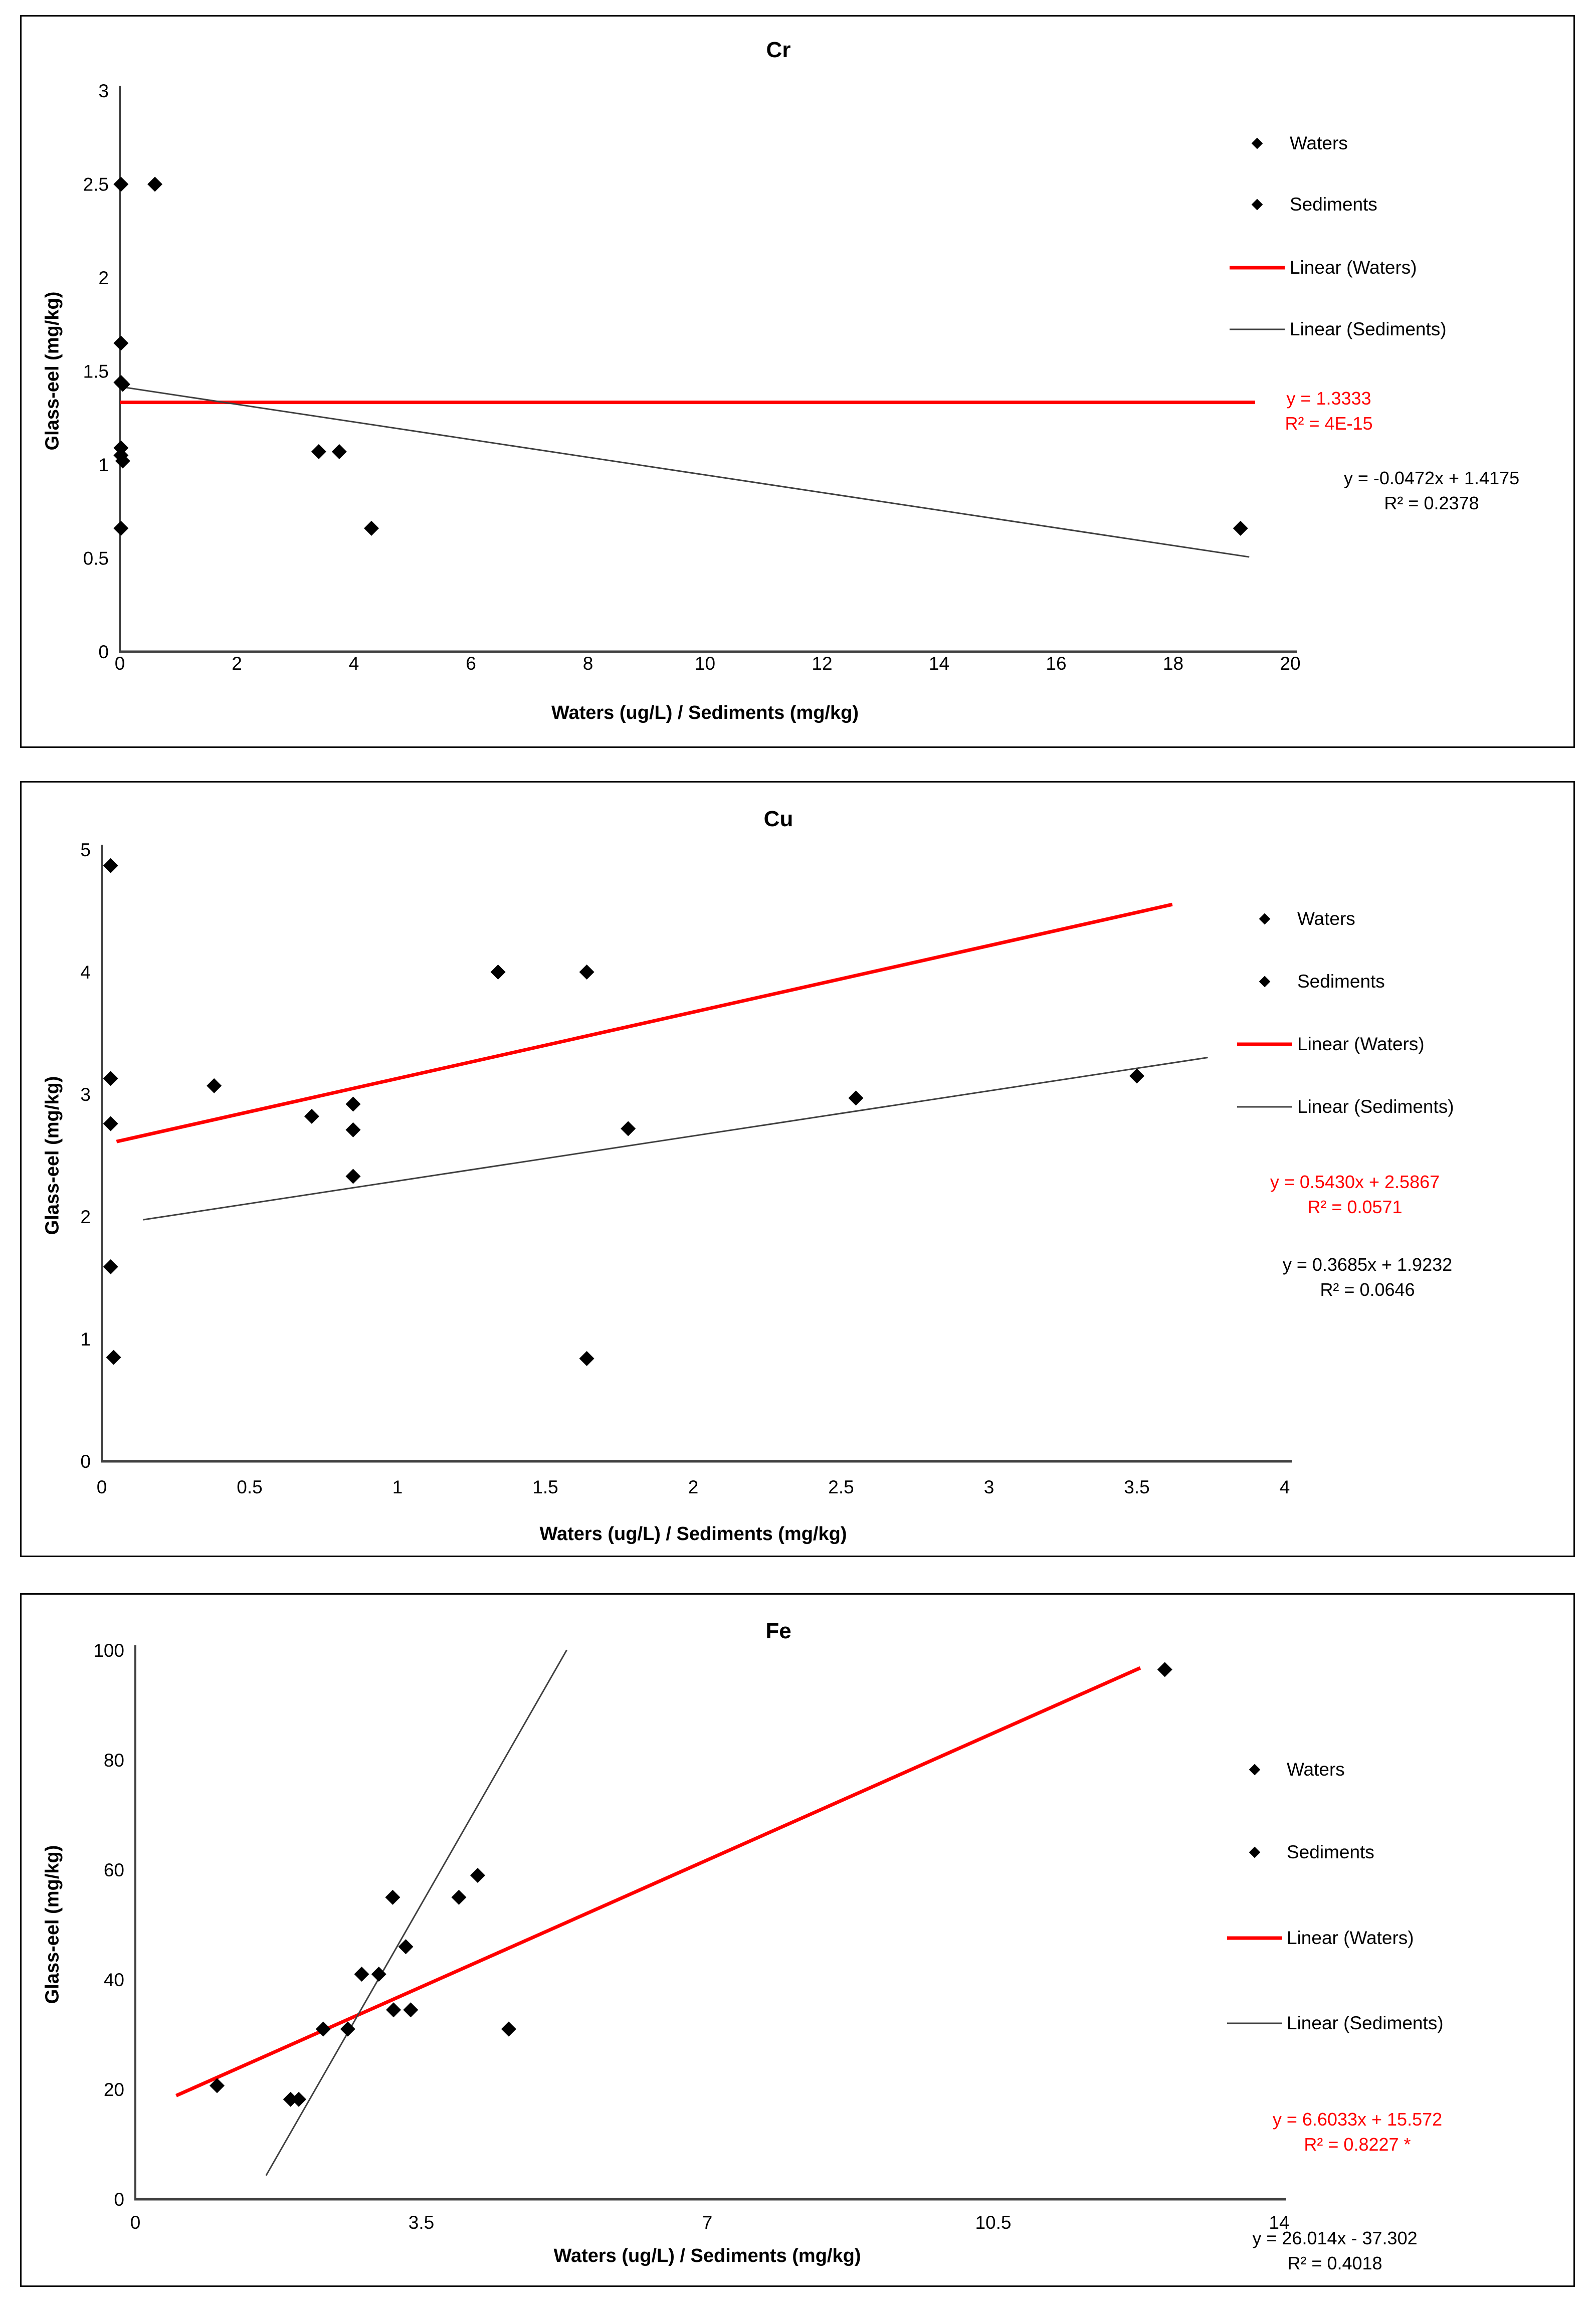 The height and width of the screenshot is (2301, 1596). Describe the element at coordinates (1290, 663) in the screenshot. I see `x-tick-label: 20` at that location.